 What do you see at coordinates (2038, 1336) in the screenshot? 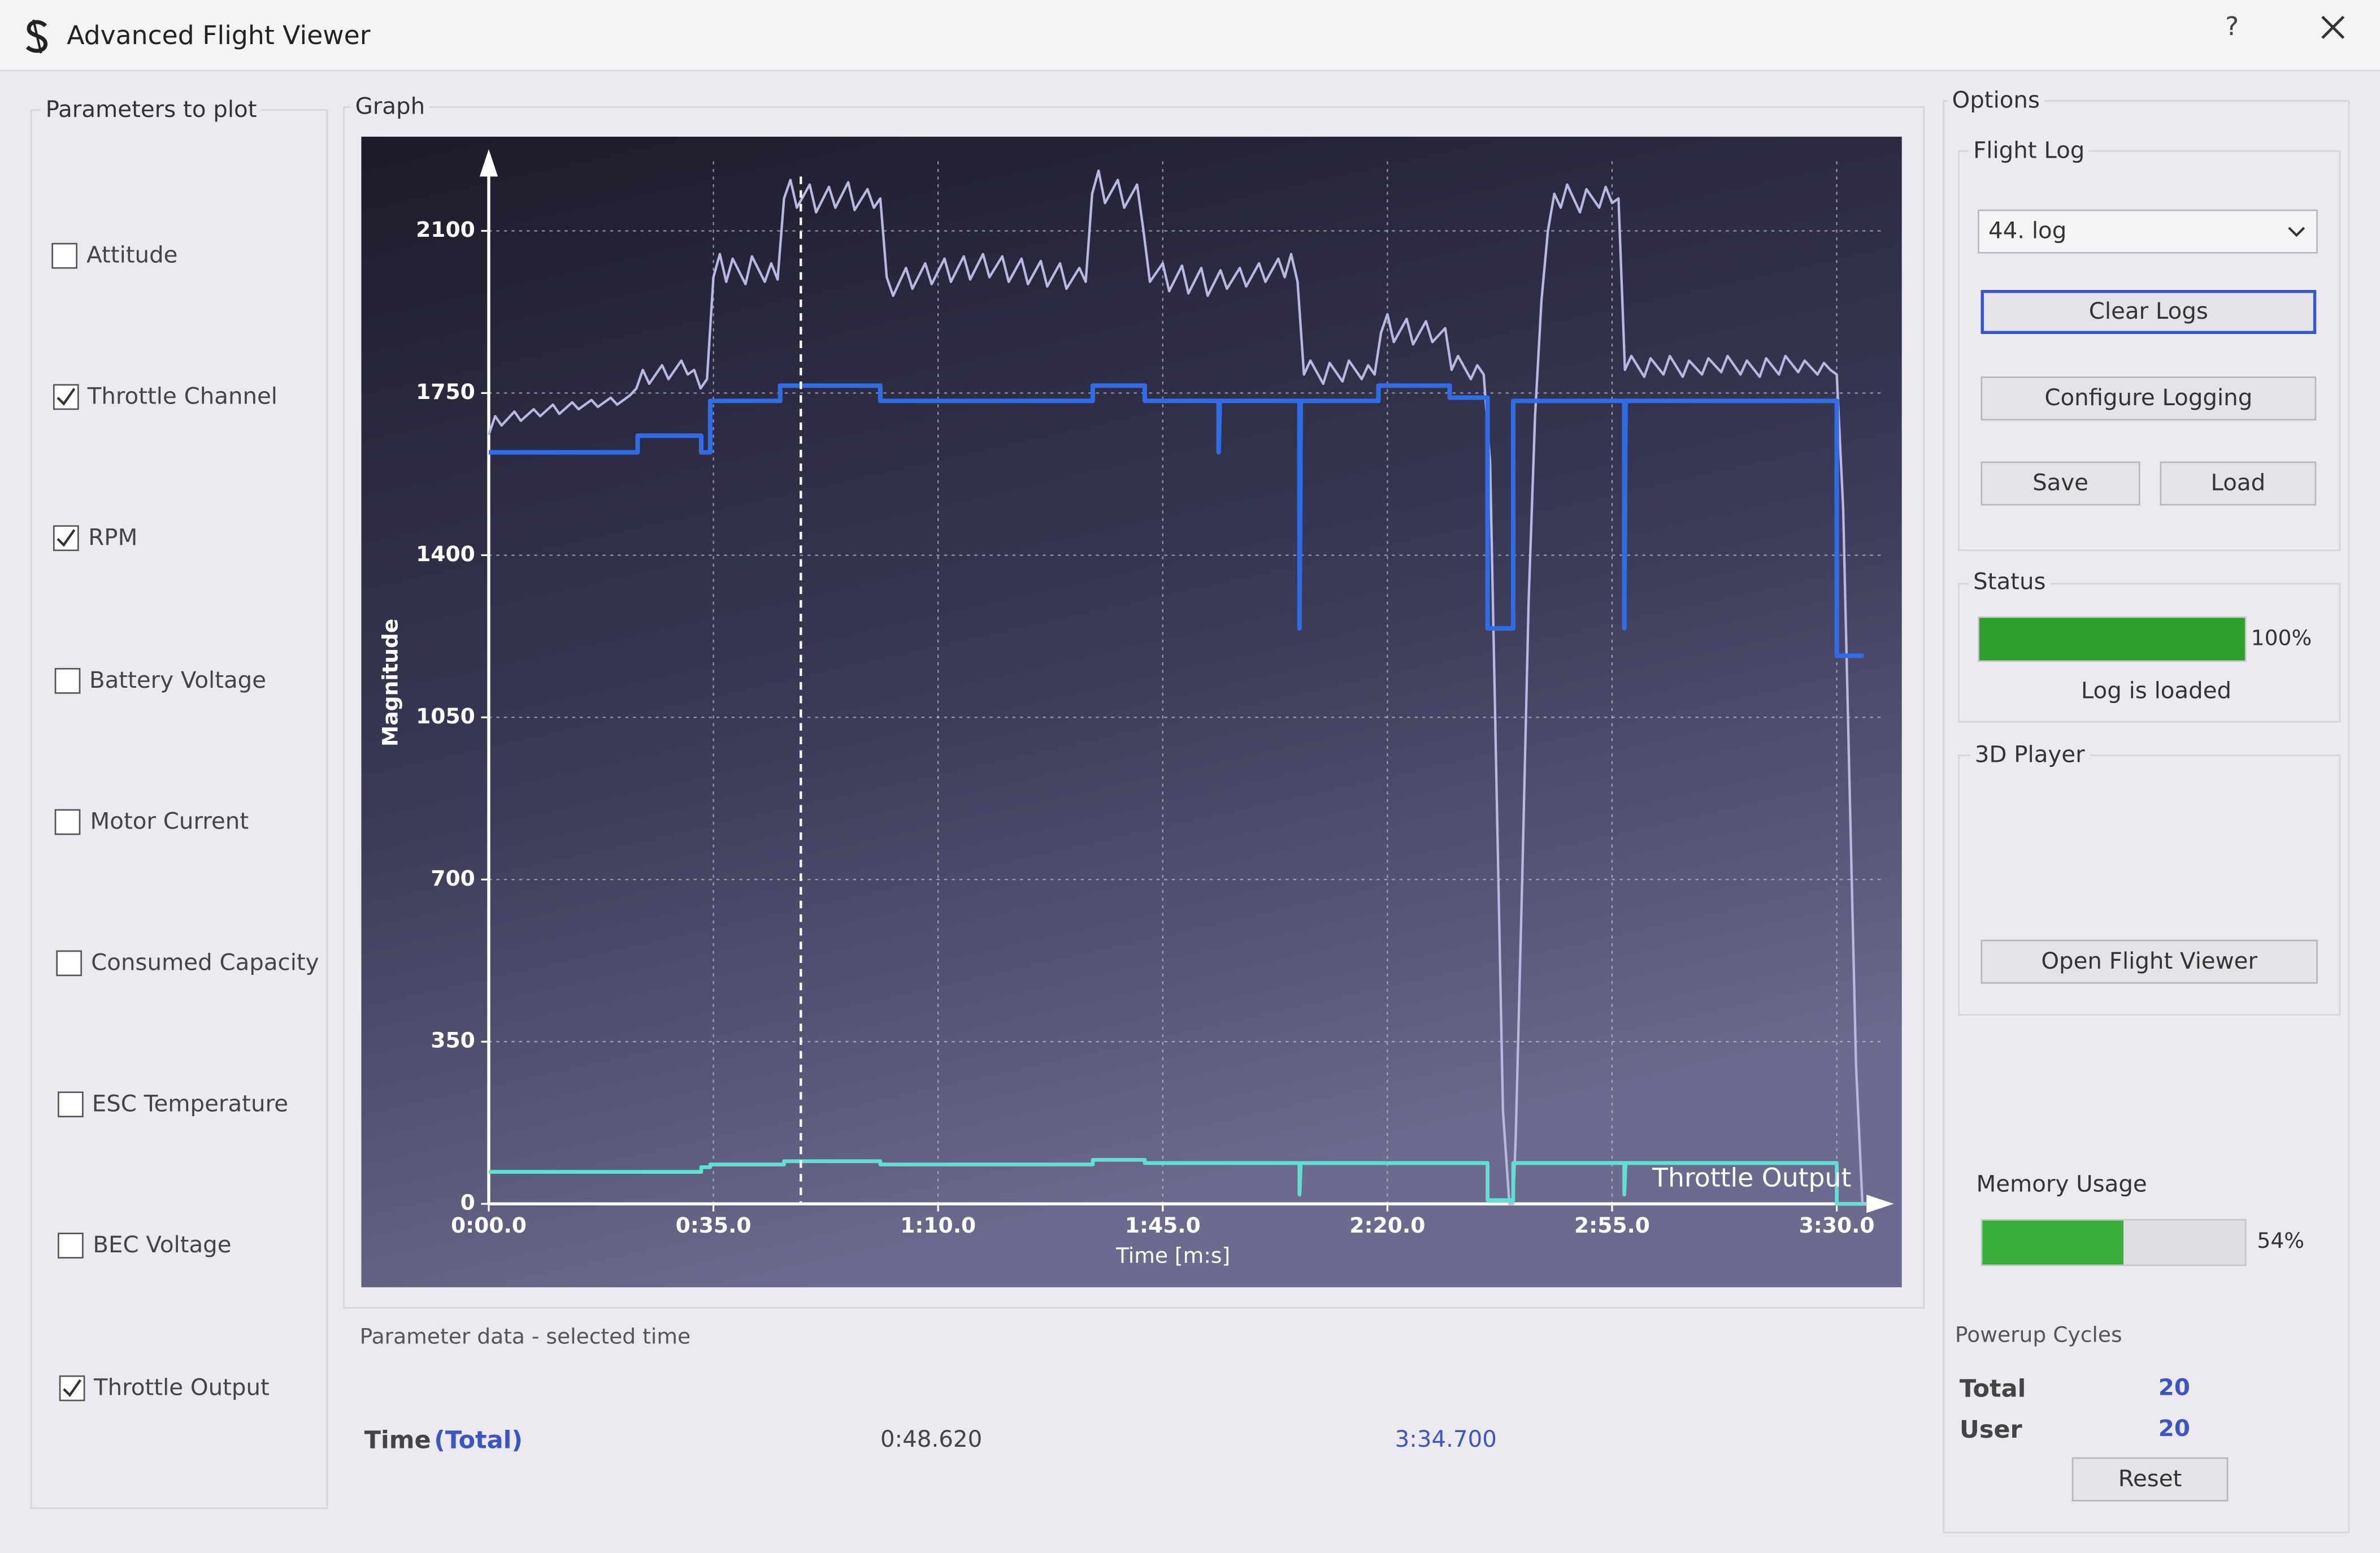
I see `powerup-title: Powerup Cycles` at bounding box center [2038, 1336].